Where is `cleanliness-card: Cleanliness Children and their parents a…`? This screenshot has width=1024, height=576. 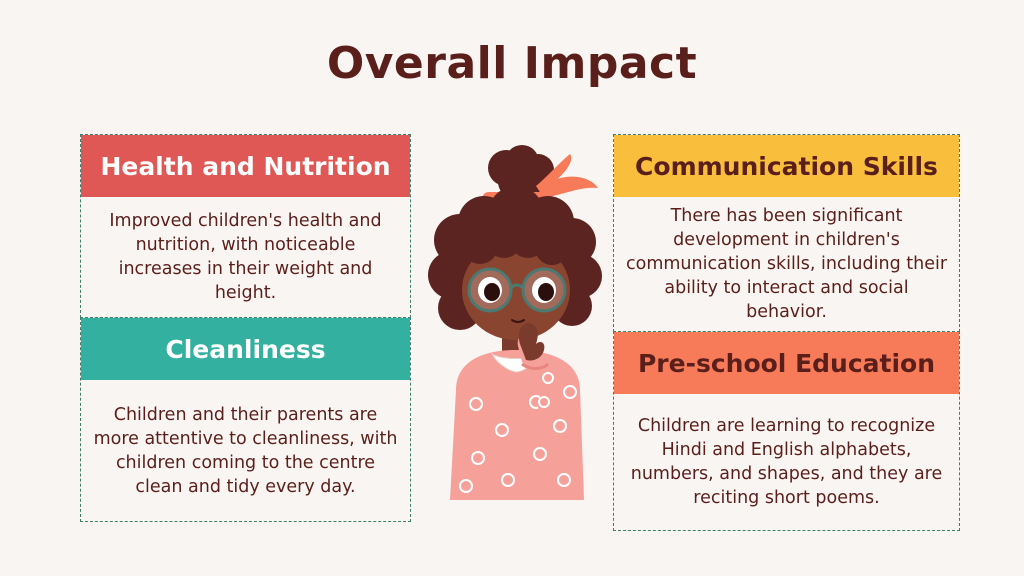
cleanliness-card: Cleanliness Children and their parents a… is located at coordinates (245, 419).